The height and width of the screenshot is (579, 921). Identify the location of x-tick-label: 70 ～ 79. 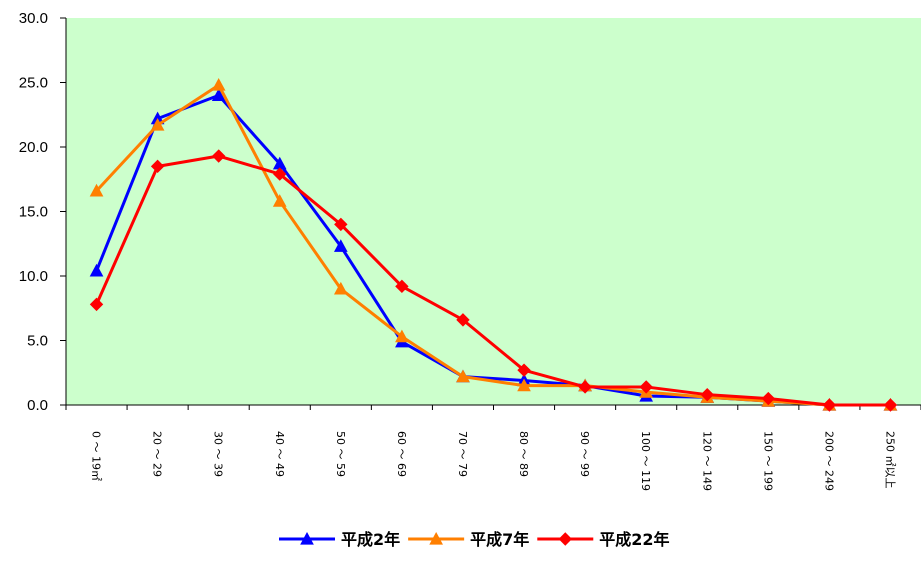
(462, 454).